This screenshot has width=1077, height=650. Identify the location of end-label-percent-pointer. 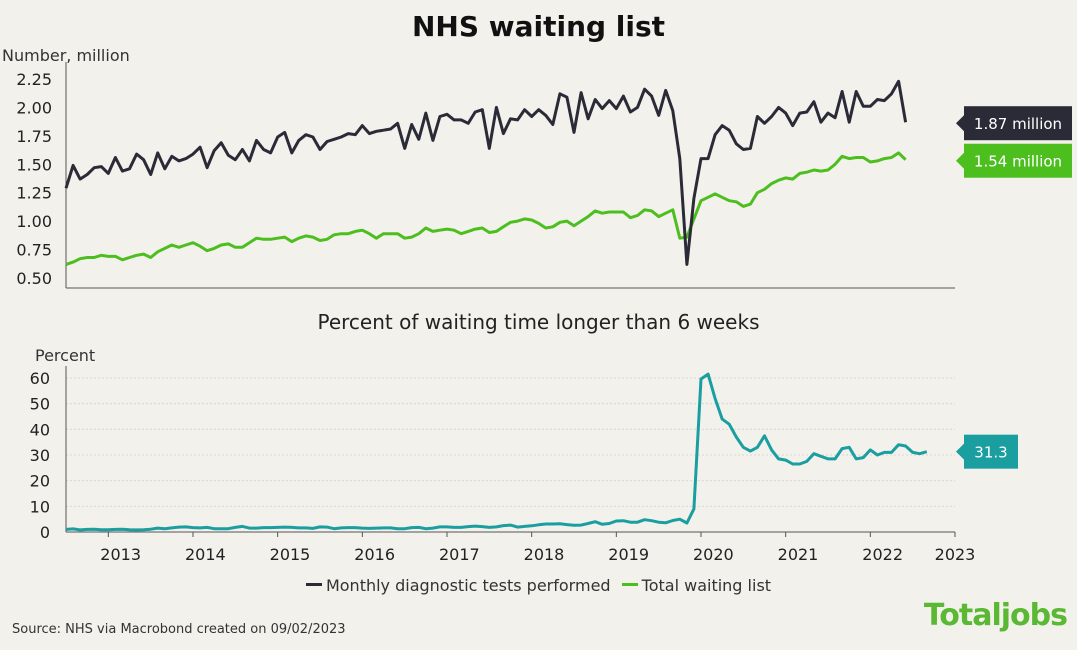
(960, 451).